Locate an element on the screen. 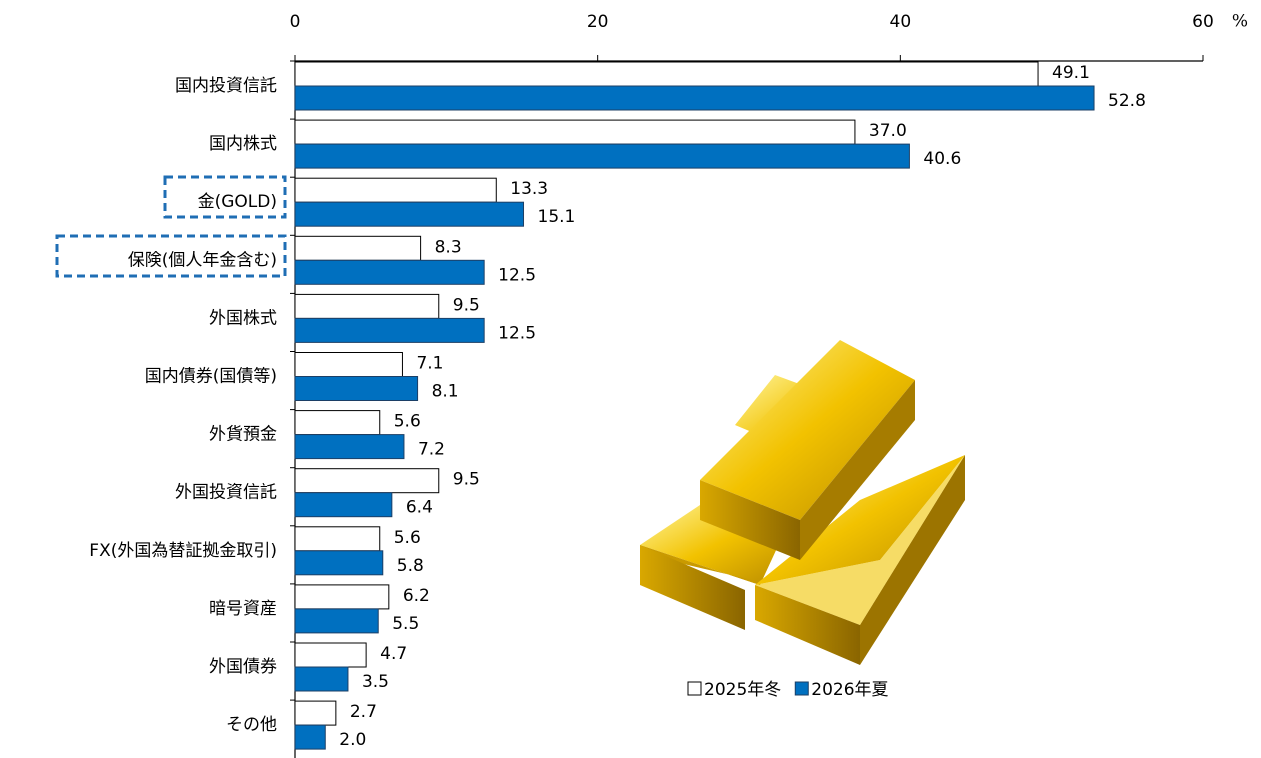 Image resolution: width=1261 pixels, height=758 pixels. x-tick-label: 0 is located at coordinates (295, 22).